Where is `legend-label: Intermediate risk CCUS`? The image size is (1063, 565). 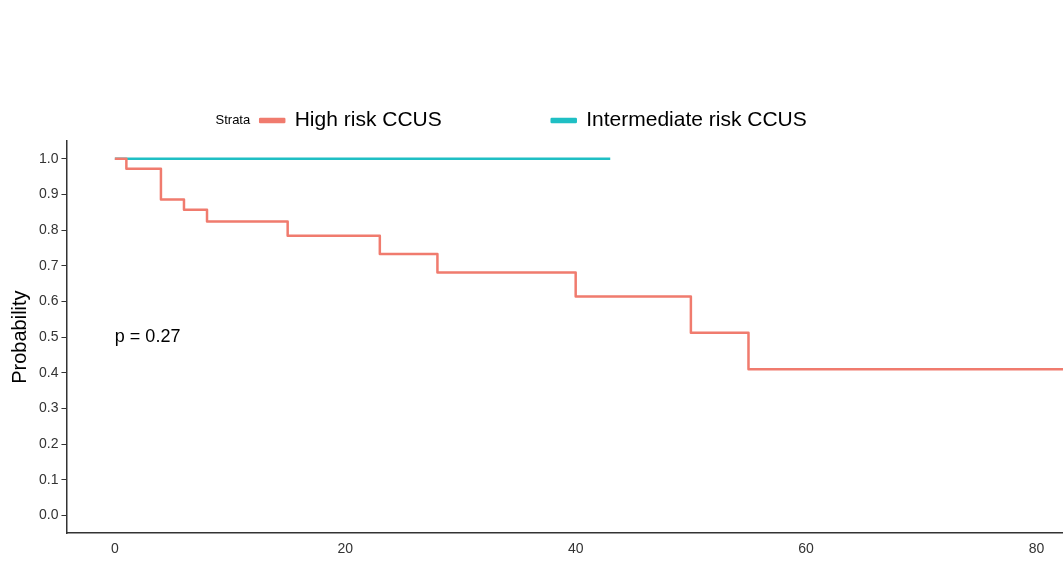 legend-label: Intermediate risk CCUS is located at coordinates (696, 119).